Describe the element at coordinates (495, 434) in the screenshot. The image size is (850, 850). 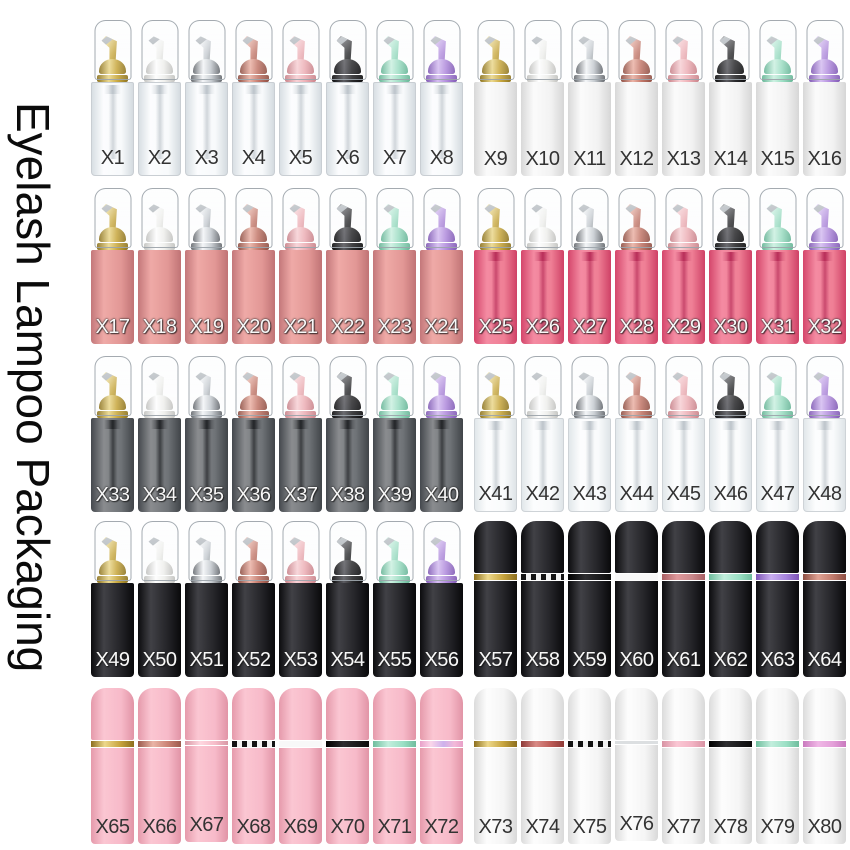
I see `bottle-x41: X41` at that location.